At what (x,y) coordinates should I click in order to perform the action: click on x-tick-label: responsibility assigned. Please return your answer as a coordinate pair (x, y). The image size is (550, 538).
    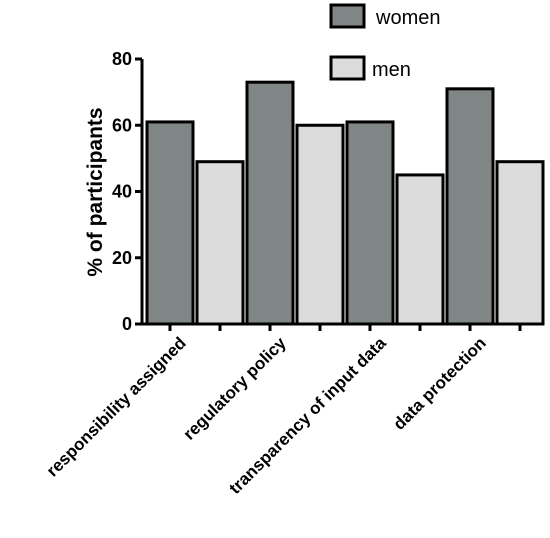
    Looking at the image, I should click on (116, 406).